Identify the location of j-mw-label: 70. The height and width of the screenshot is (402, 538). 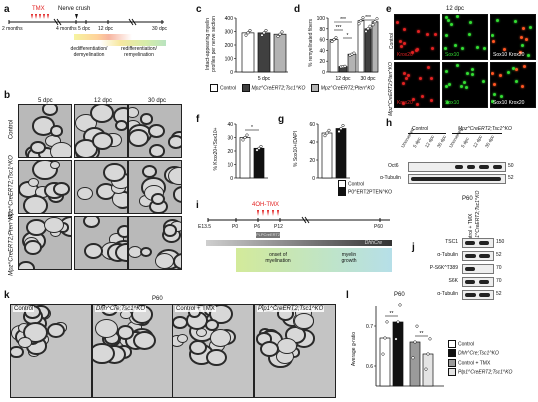
(499, 268).